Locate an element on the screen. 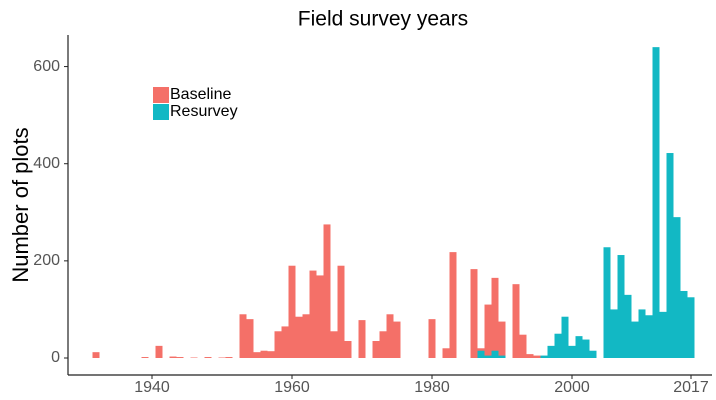  y-tick-label: 600 is located at coordinates (46, 66).